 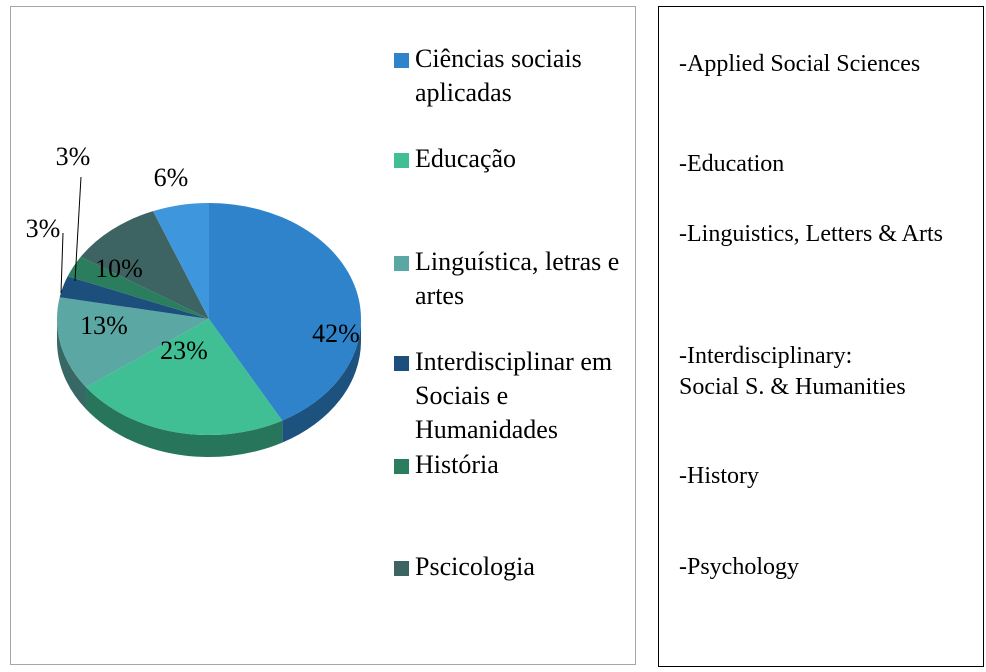 What do you see at coordinates (739, 567) in the screenshot?
I see `translation: -Psychology` at bounding box center [739, 567].